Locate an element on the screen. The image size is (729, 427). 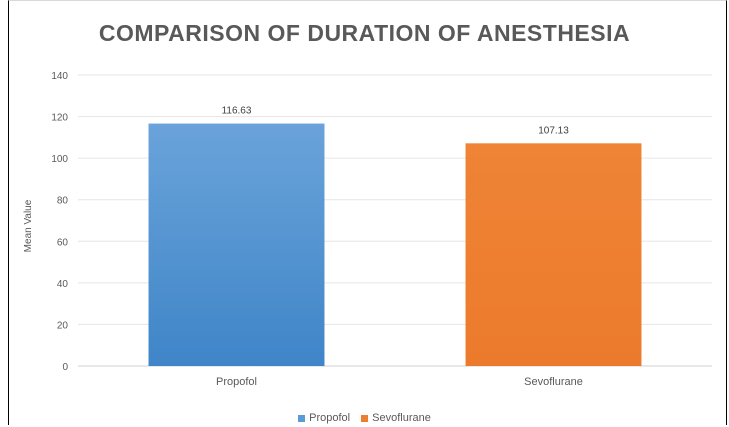
legend-swatch-propofol is located at coordinates (302, 418).